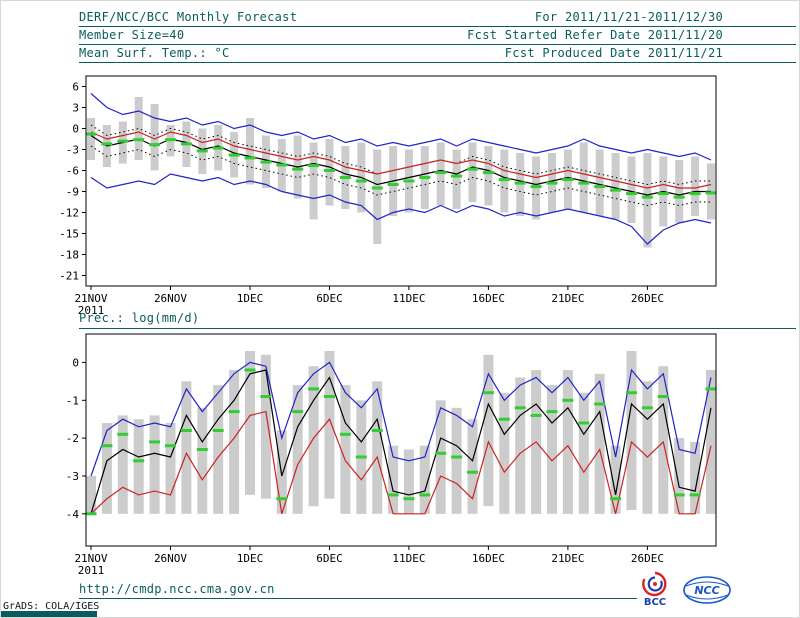  Describe the element at coordinates (139, 318) in the screenshot. I see `precip-label: Prec.: log(mm/d)` at that location.